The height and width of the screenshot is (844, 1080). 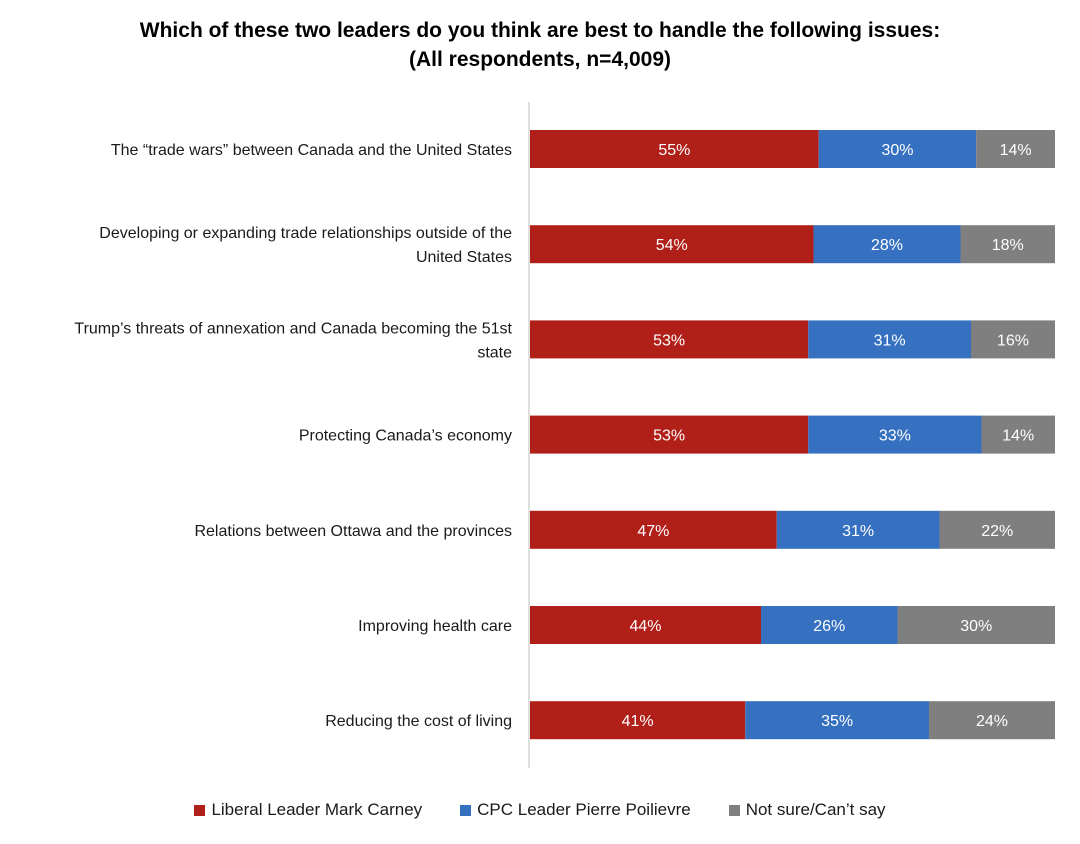 I want to click on bar-label-not-sure-4: 14%, so click(x=1018, y=436).